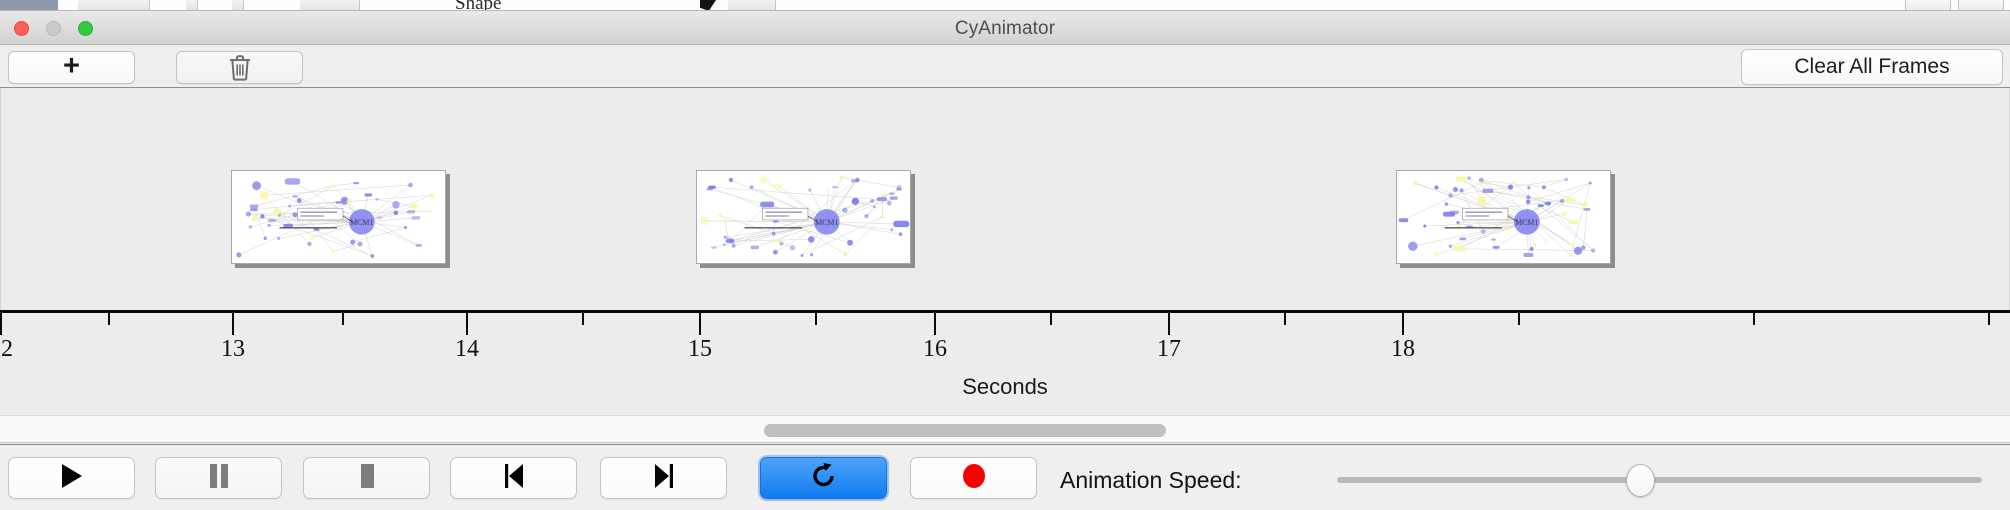 The width and height of the screenshot is (2010, 510). I want to click on window-title: CyAnimator, so click(1005, 28).